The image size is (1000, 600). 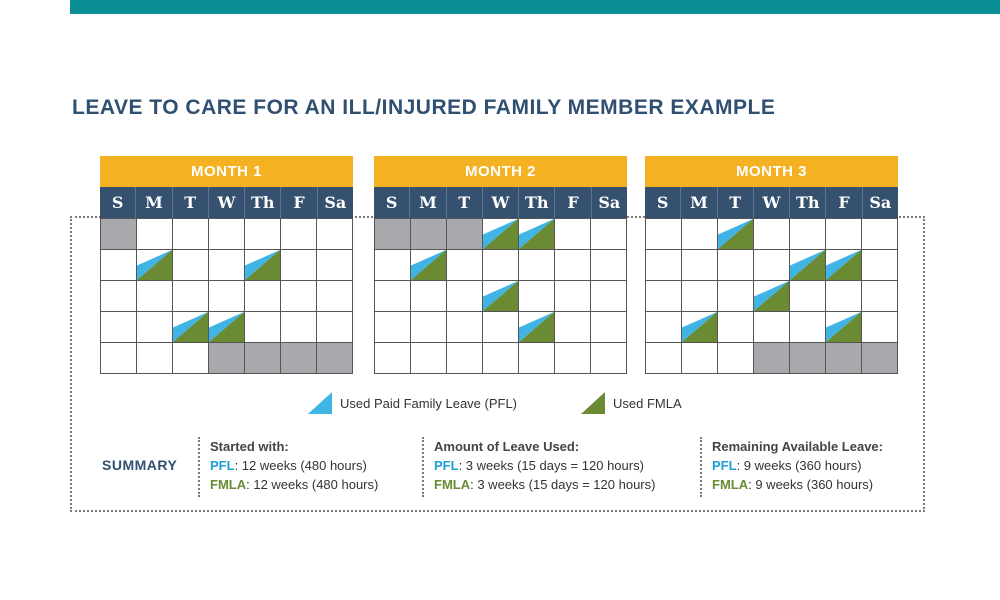 What do you see at coordinates (535, 7) in the screenshot?
I see `top-accent-bar` at bounding box center [535, 7].